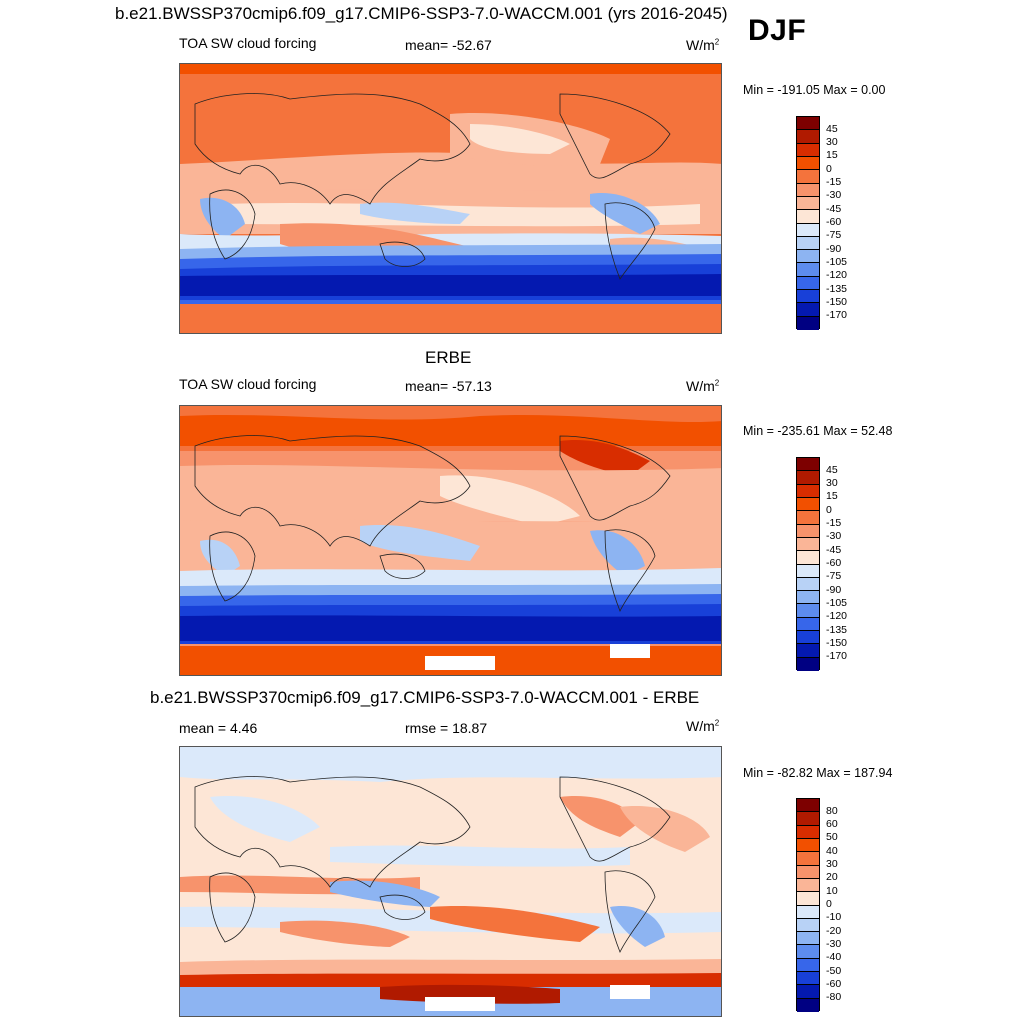 Image resolution: width=1024 pixels, height=1024 pixels. I want to click on panel3-map-field, so click(450, 881).